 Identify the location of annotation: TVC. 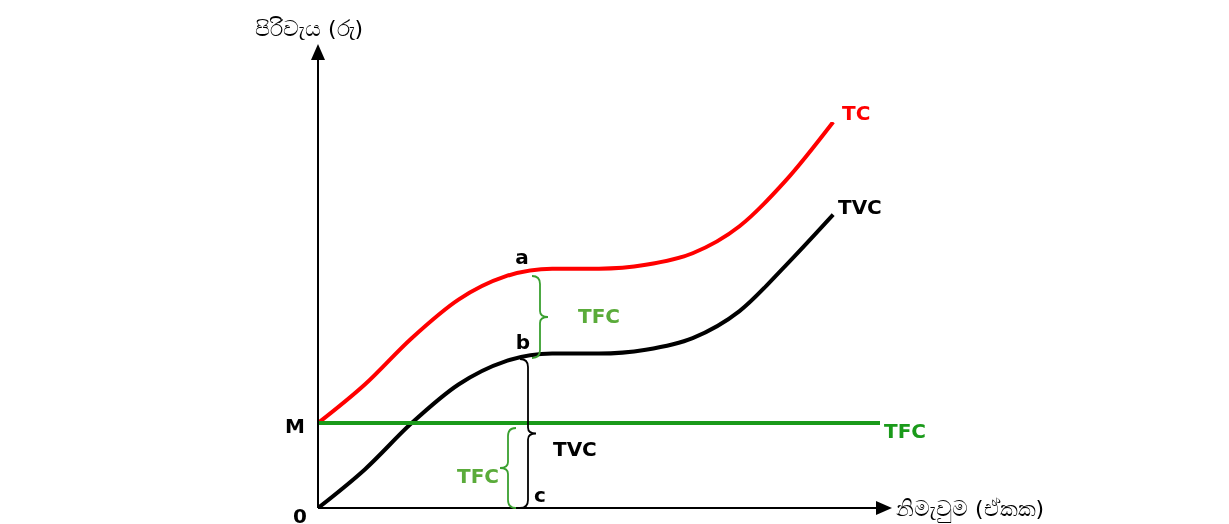
(575, 449).